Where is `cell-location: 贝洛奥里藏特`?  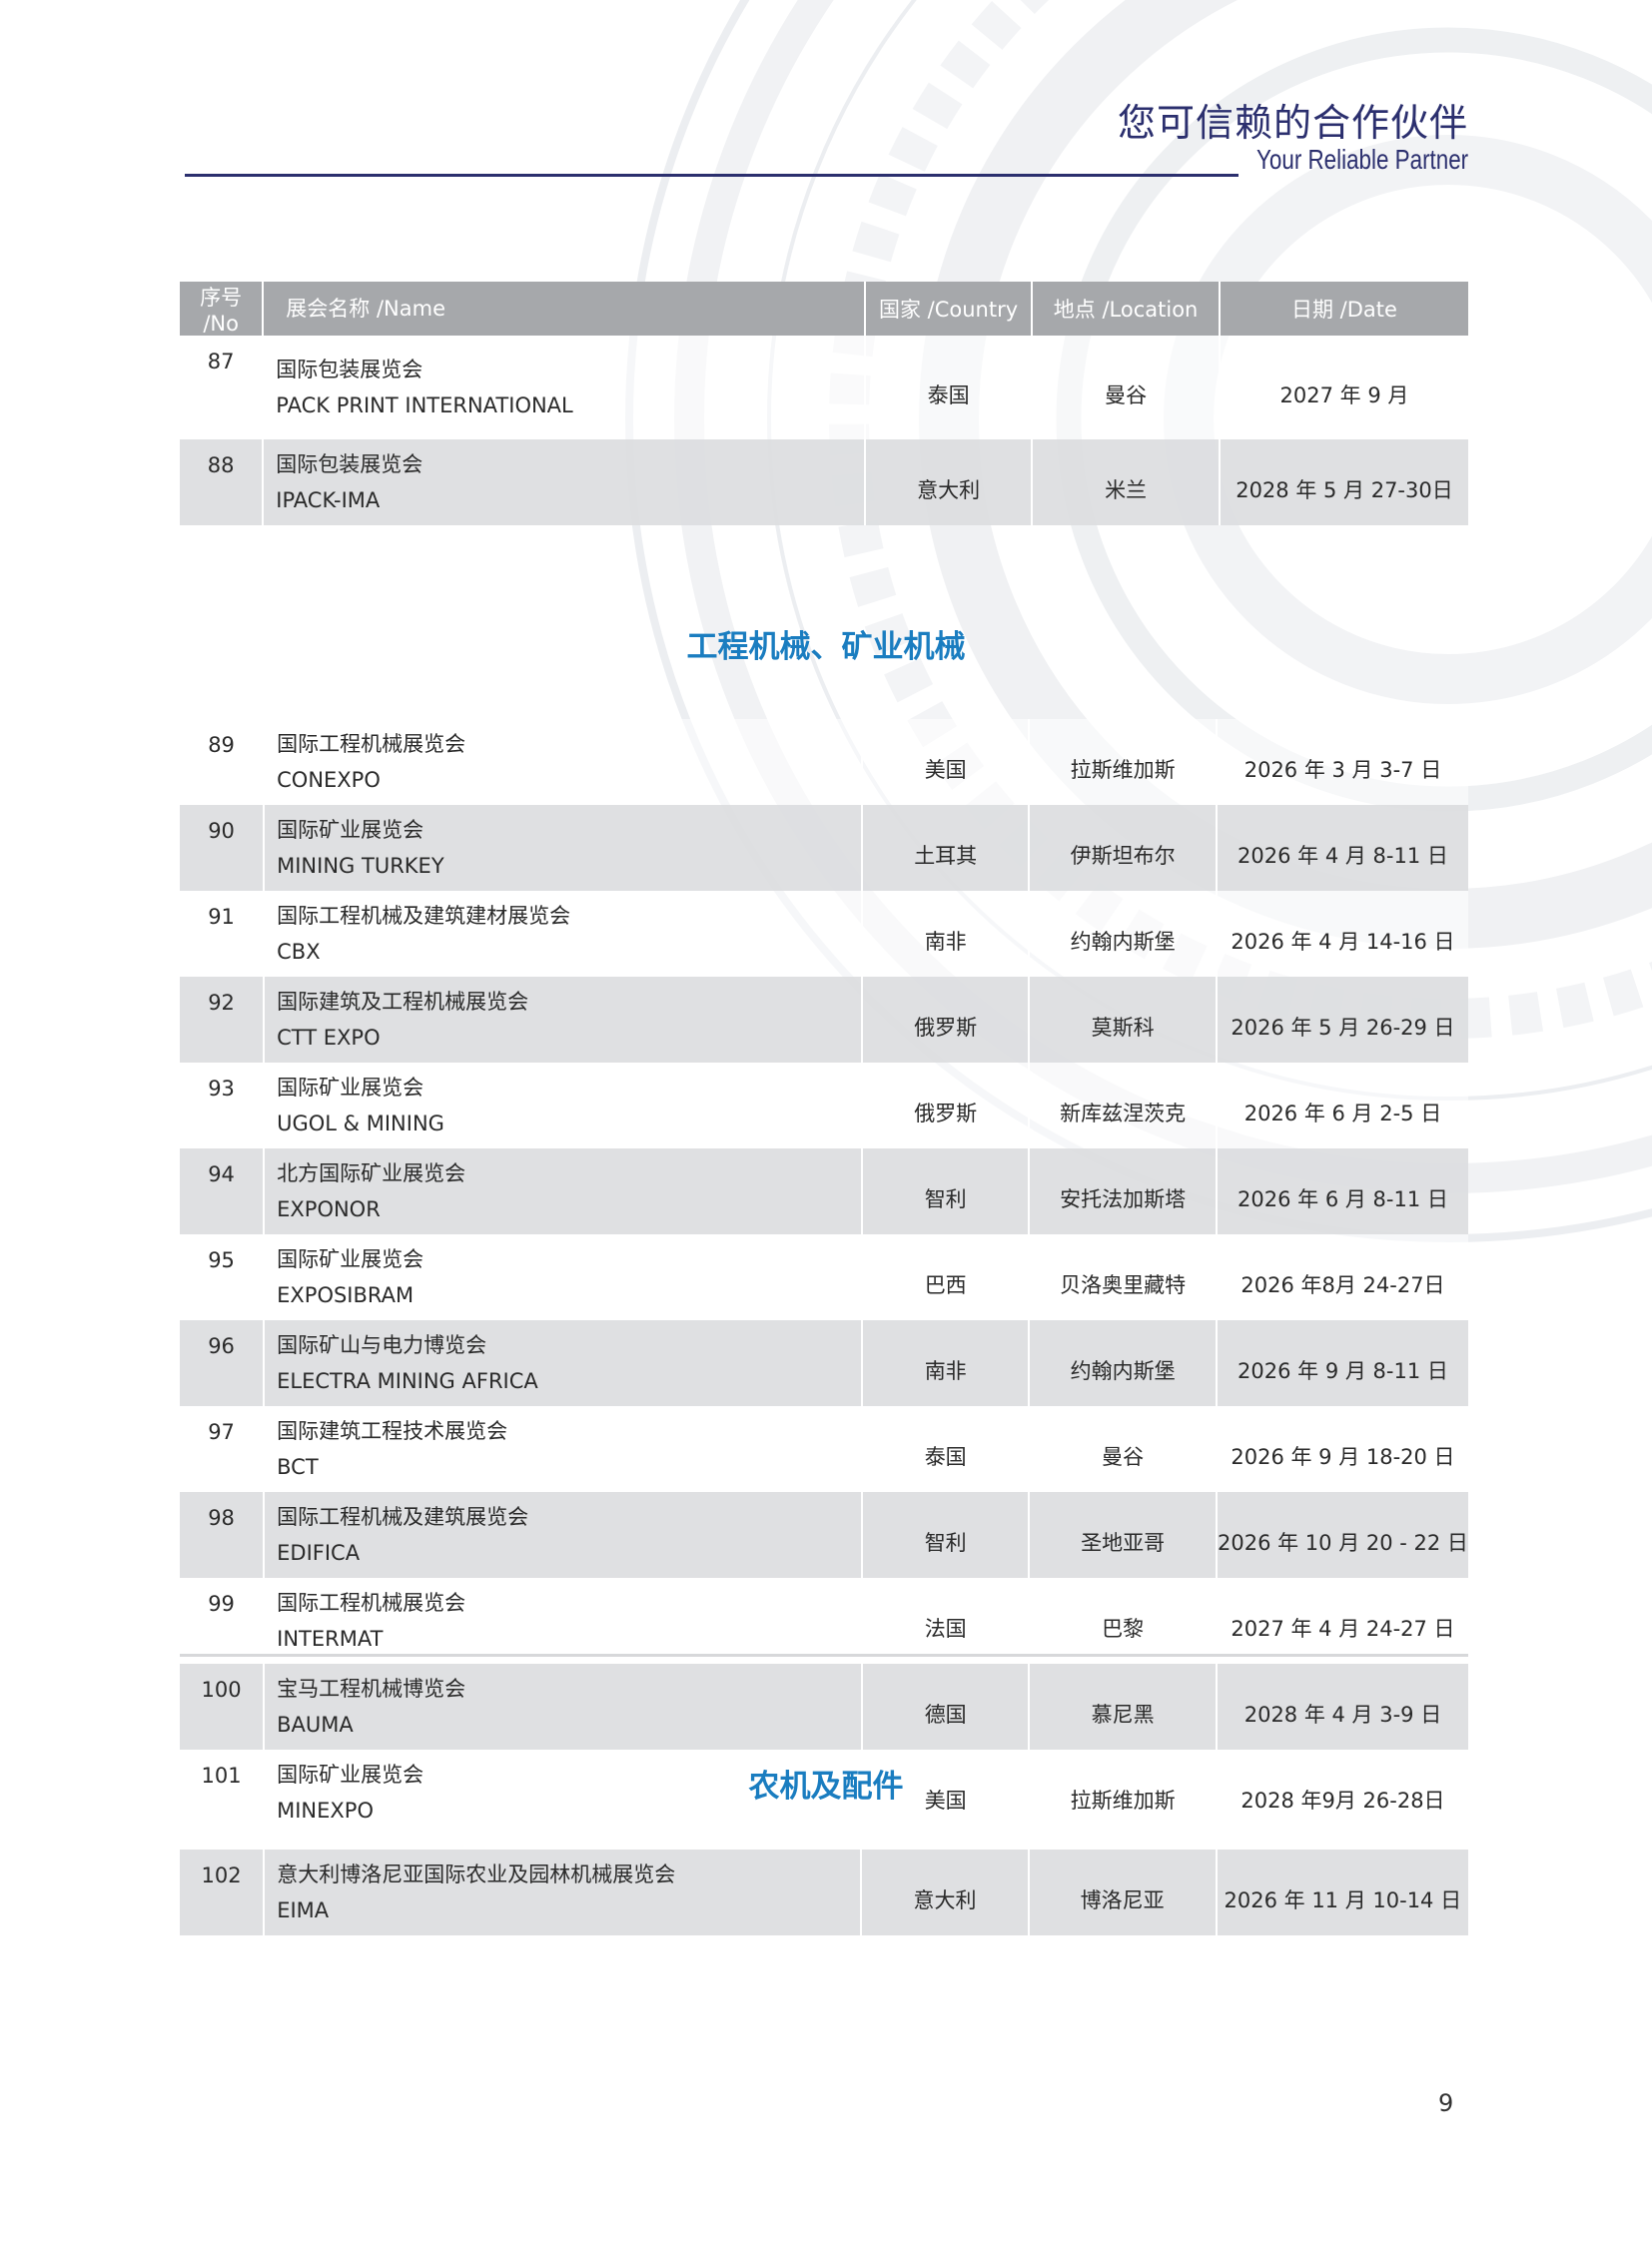
cell-location: 贝洛奥里藏特 is located at coordinates (1123, 1277).